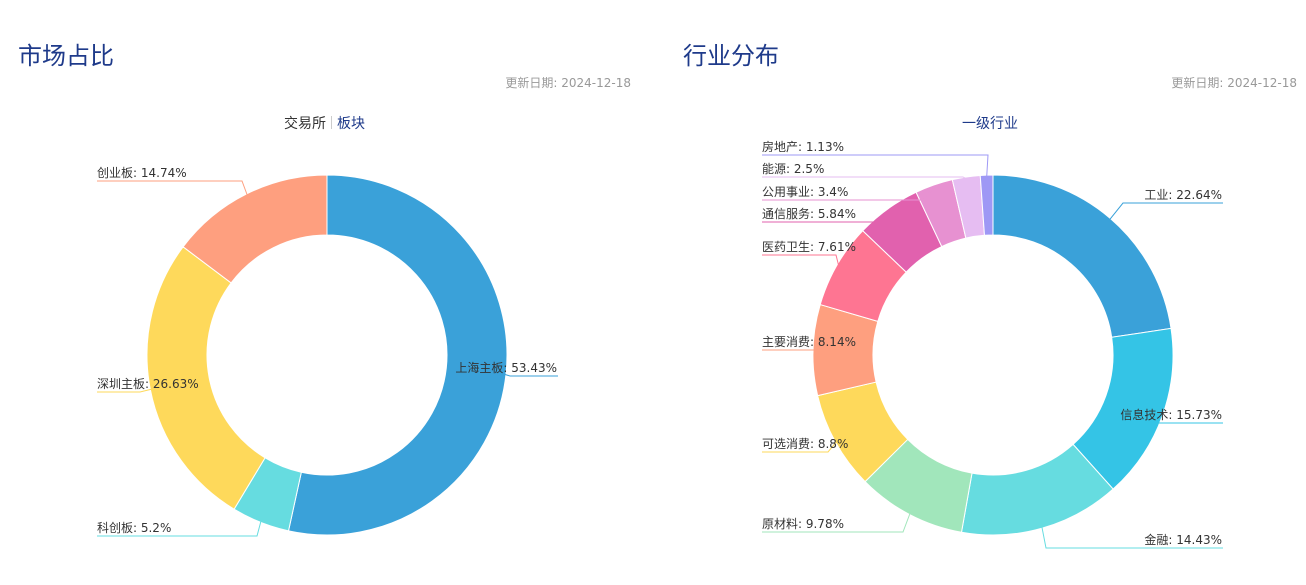 Image resolution: width=1306 pixels, height=585 pixels. What do you see at coordinates (179, 528) in the screenshot?
I see `leader-line-科创板` at bounding box center [179, 528].